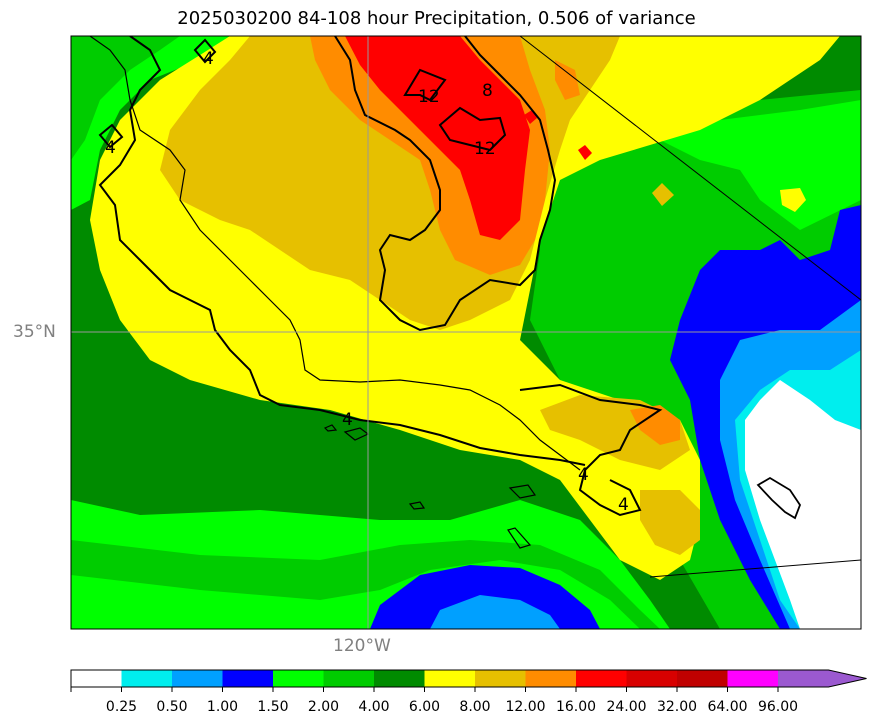  What do you see at coordinates (655, 425) in the screenshot?
I see `field-orange-se` at bounding box center [655, 425].